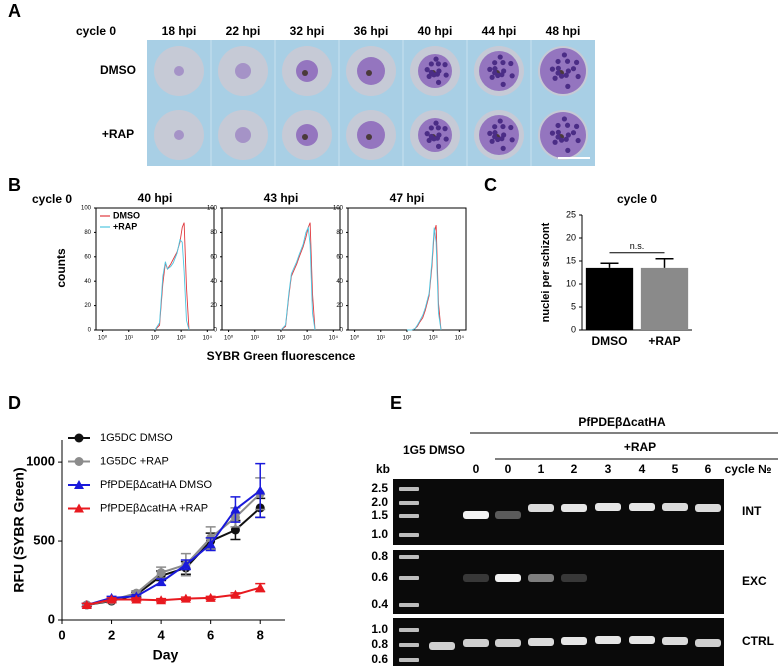  Describe the element at coordinates (573, 306) in the screenshot. I see `y-tick-label: 5` at that location.